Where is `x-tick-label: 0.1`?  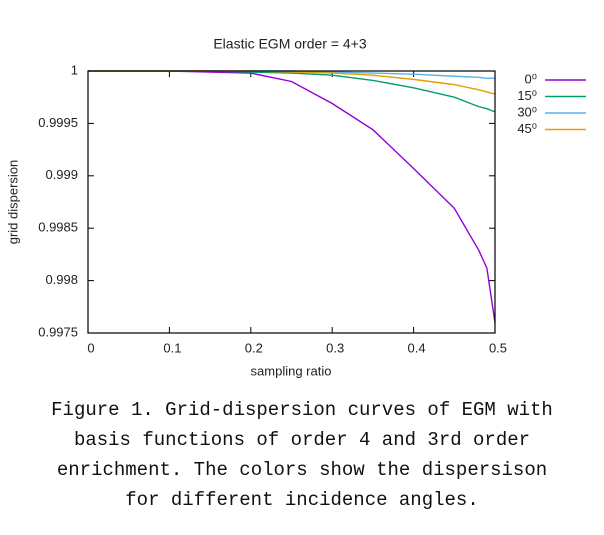 x-tick-label: 0.1 is located at coordinates (172, 347).